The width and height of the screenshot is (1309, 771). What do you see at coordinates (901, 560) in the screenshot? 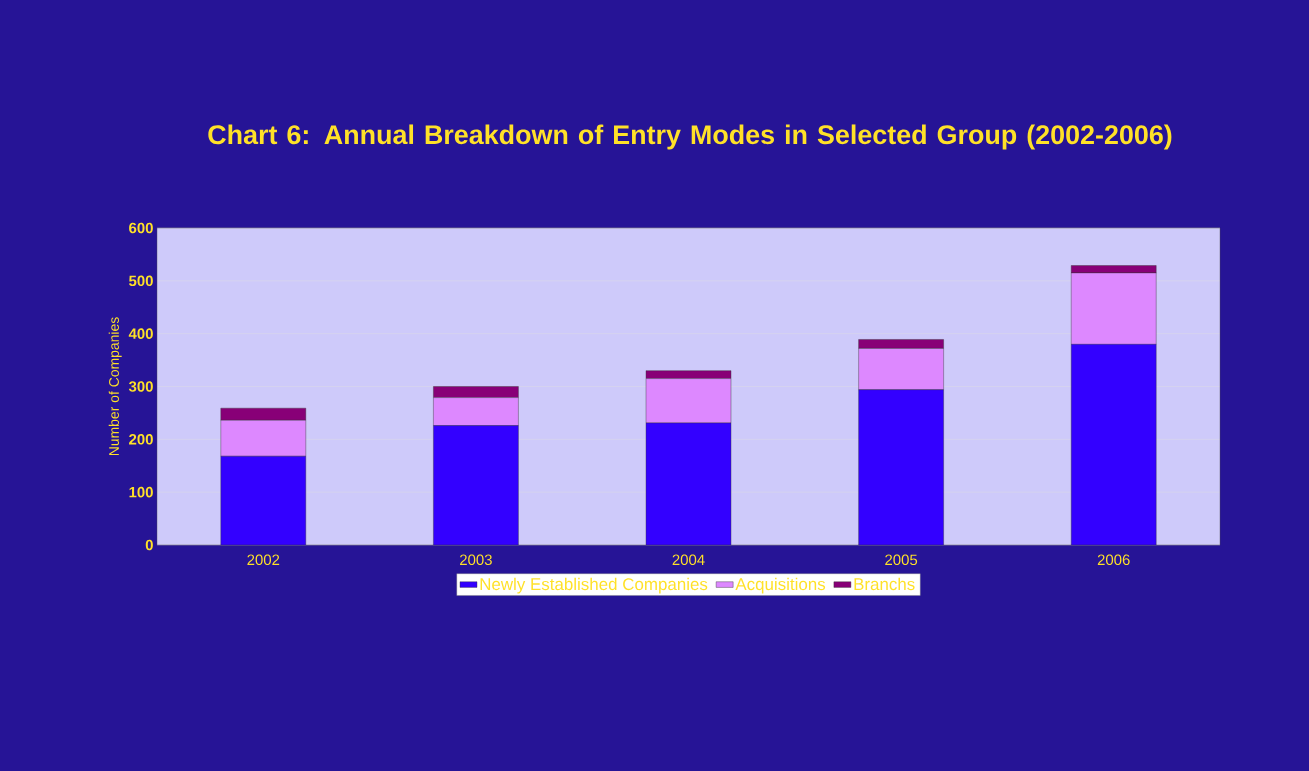
I see `x-tick-label: 2005` at bounding box center [901, 560].